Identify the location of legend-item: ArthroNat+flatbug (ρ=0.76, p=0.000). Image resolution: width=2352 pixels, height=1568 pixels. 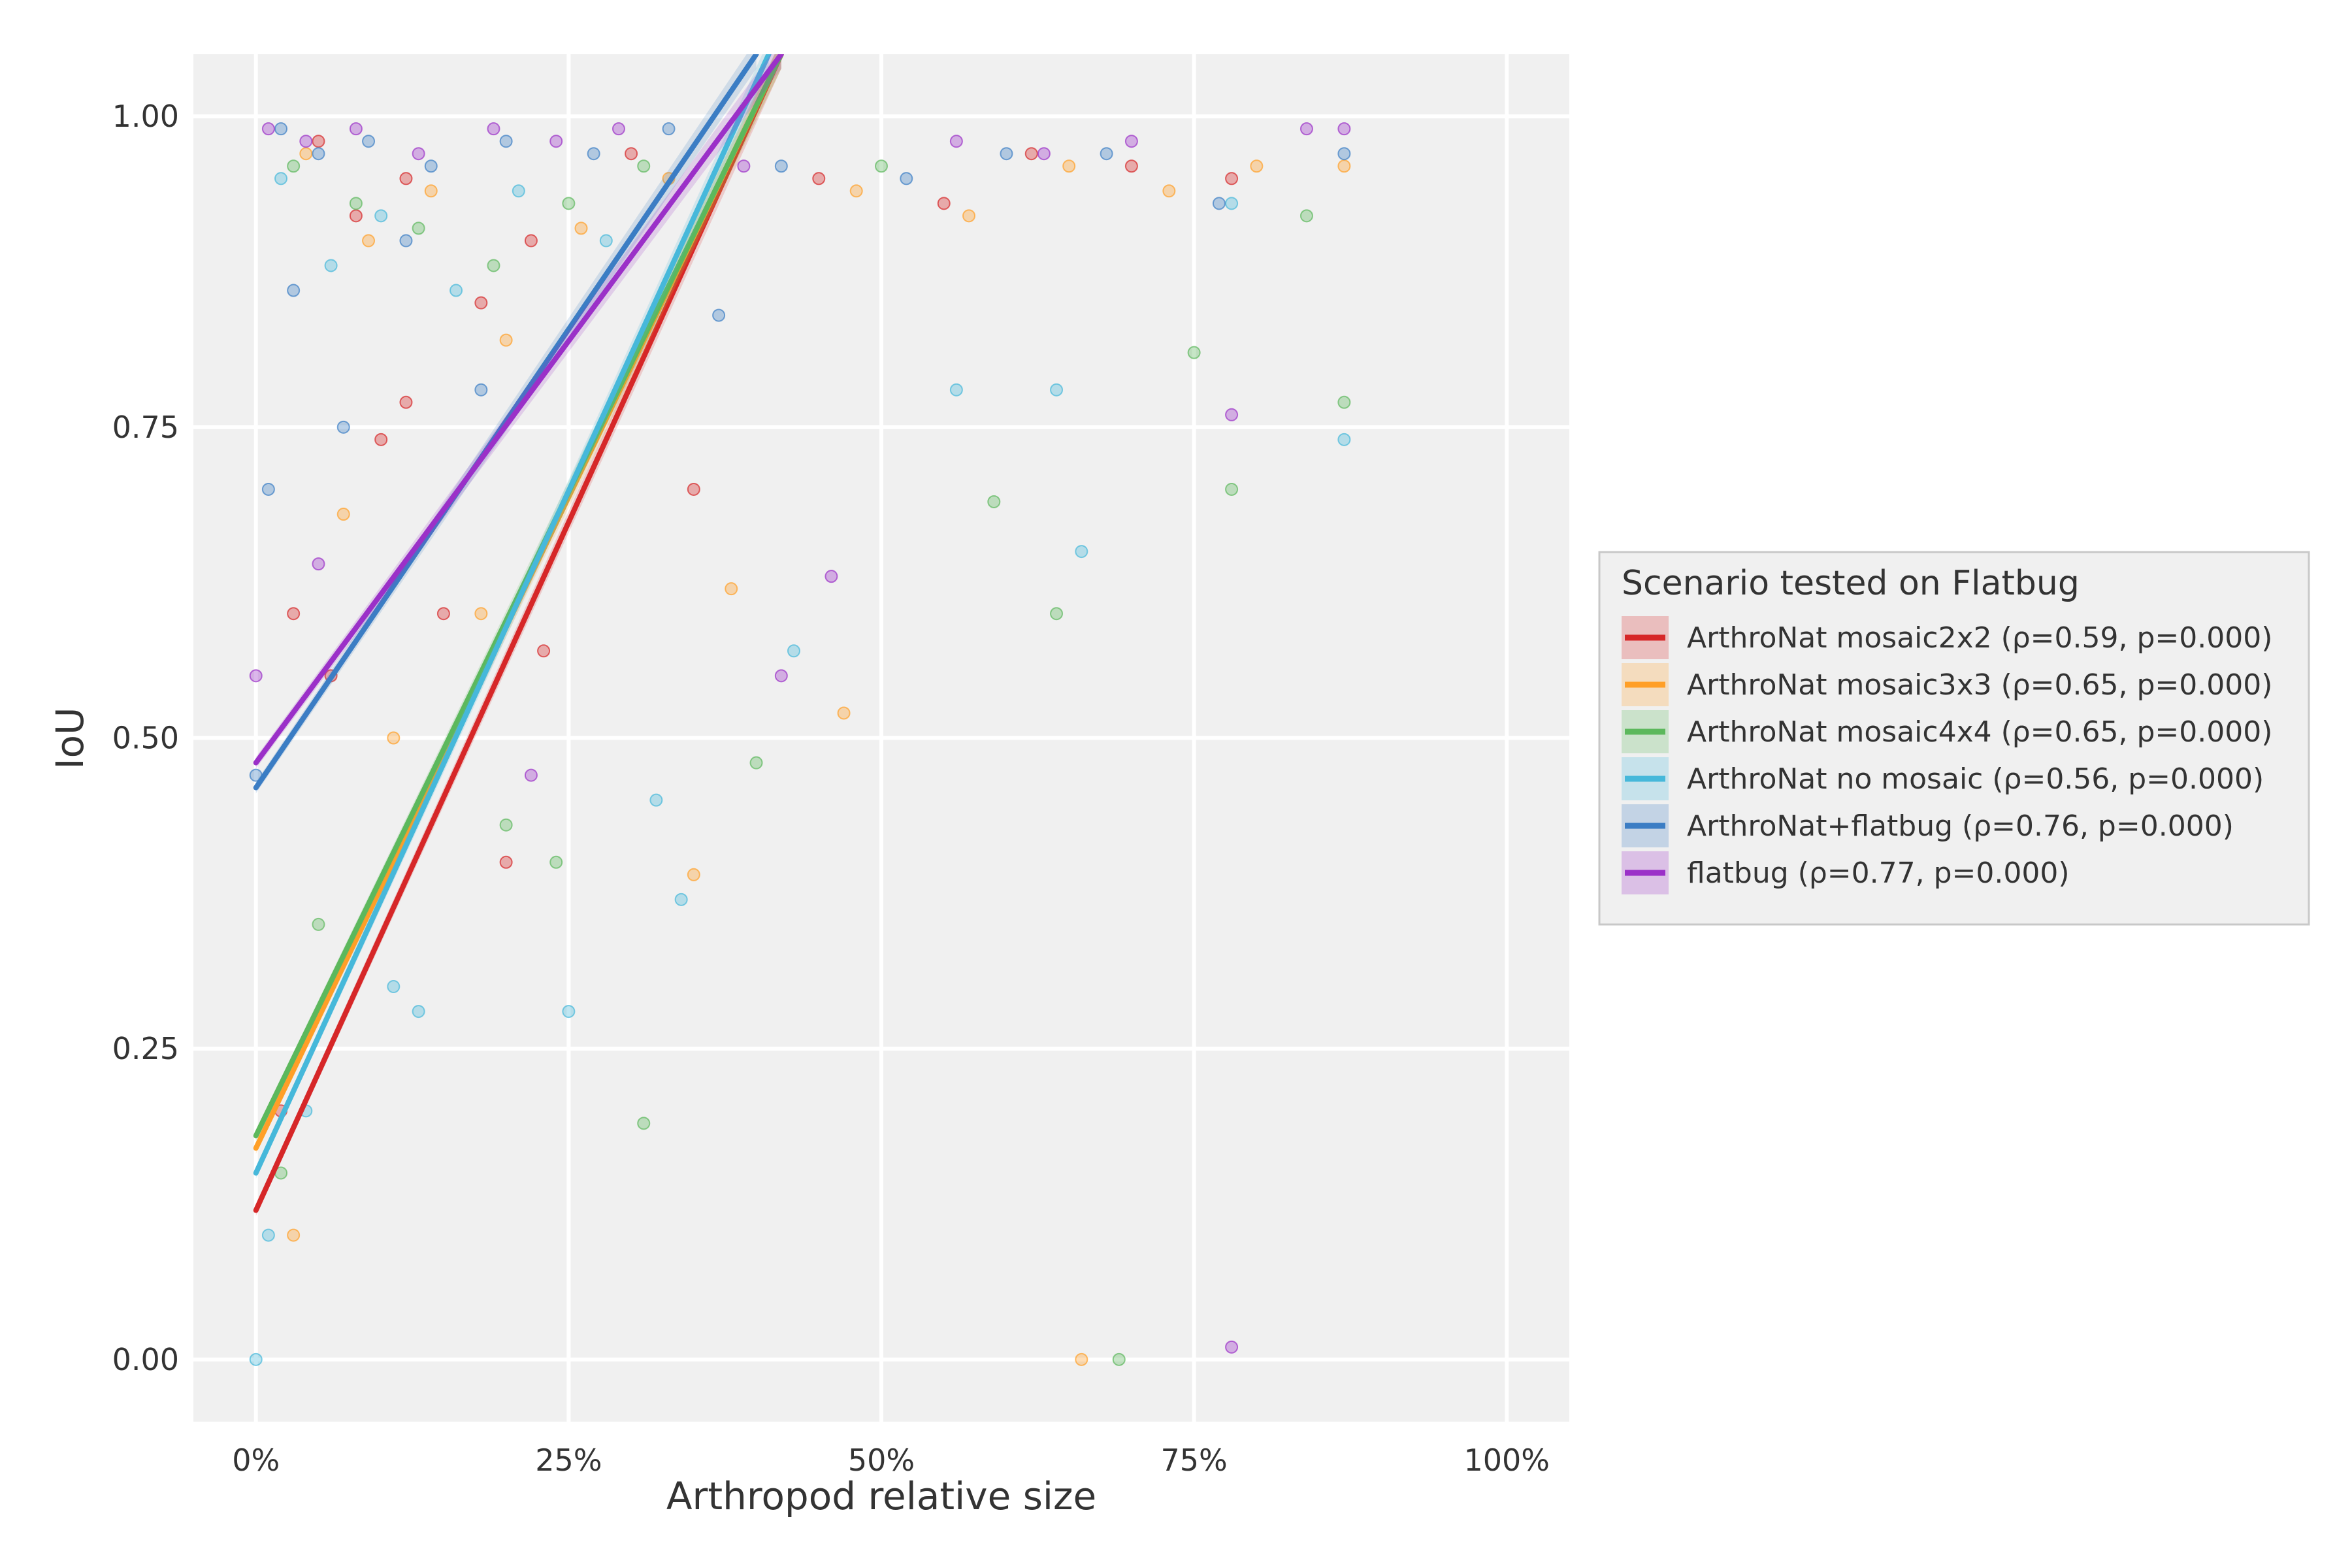
(1928, 825).